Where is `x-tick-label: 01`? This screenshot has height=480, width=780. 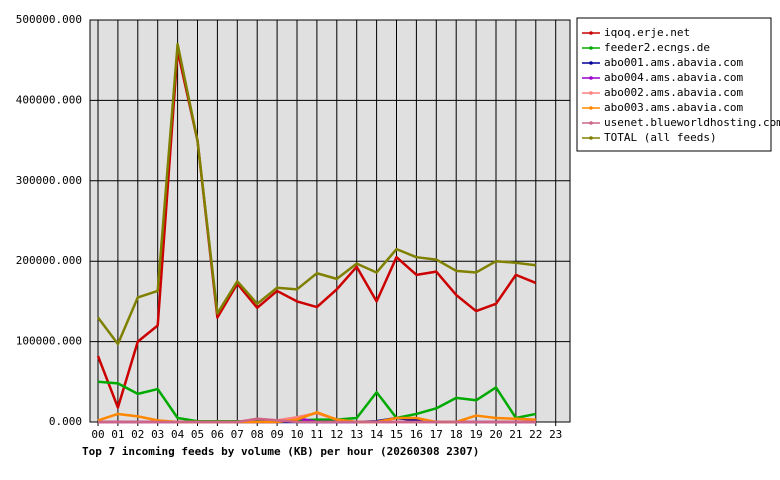
x-tick-label: 01 is located at coordinates (117, 434).